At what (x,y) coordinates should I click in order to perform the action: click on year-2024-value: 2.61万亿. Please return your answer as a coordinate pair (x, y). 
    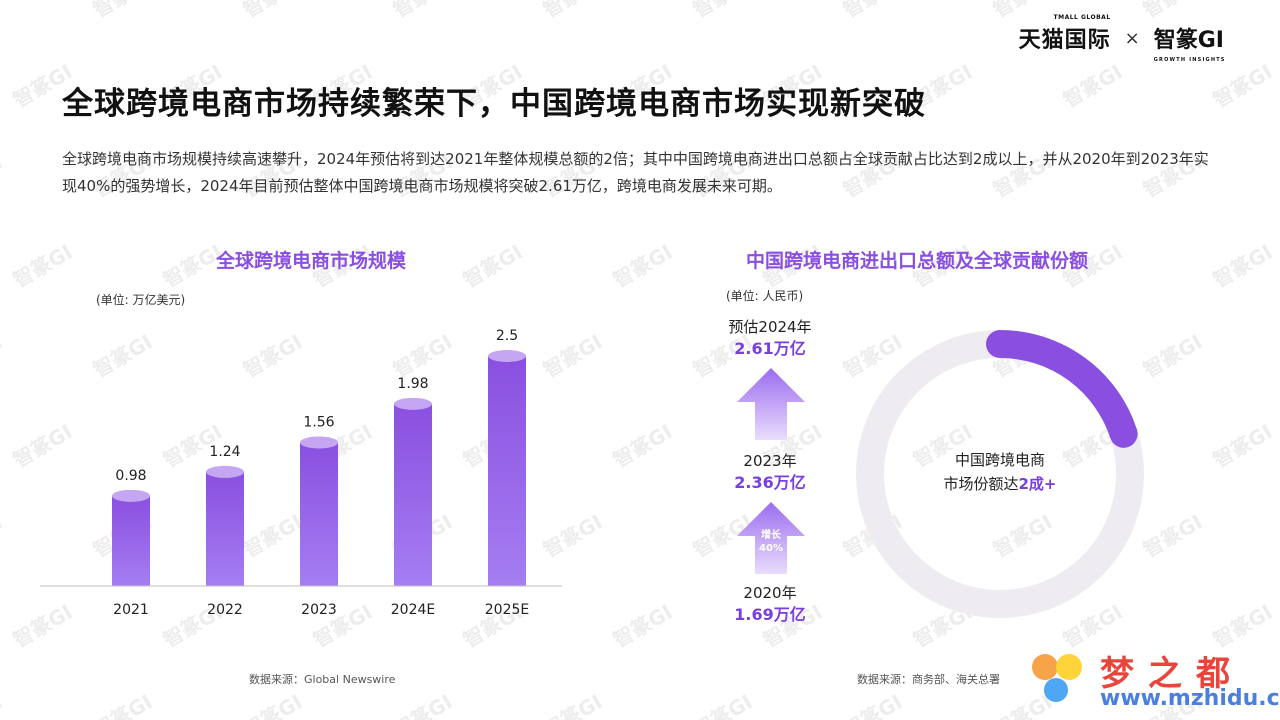
    Looking at the image, I should click on (770, 348).